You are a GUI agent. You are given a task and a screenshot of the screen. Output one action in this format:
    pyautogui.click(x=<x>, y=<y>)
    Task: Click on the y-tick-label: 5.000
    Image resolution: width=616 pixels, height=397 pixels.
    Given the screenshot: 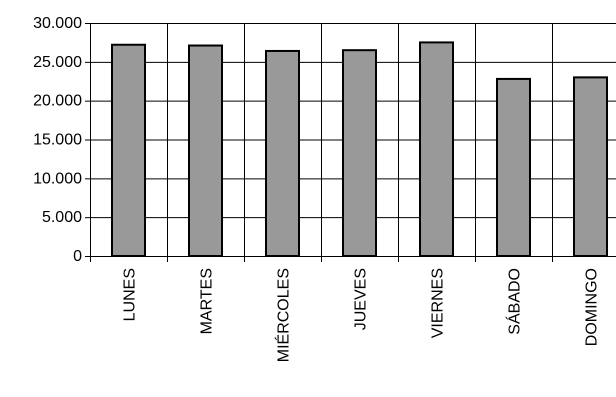 What is the action you would take?
    pyautogui.click(x=62, y=217)
    